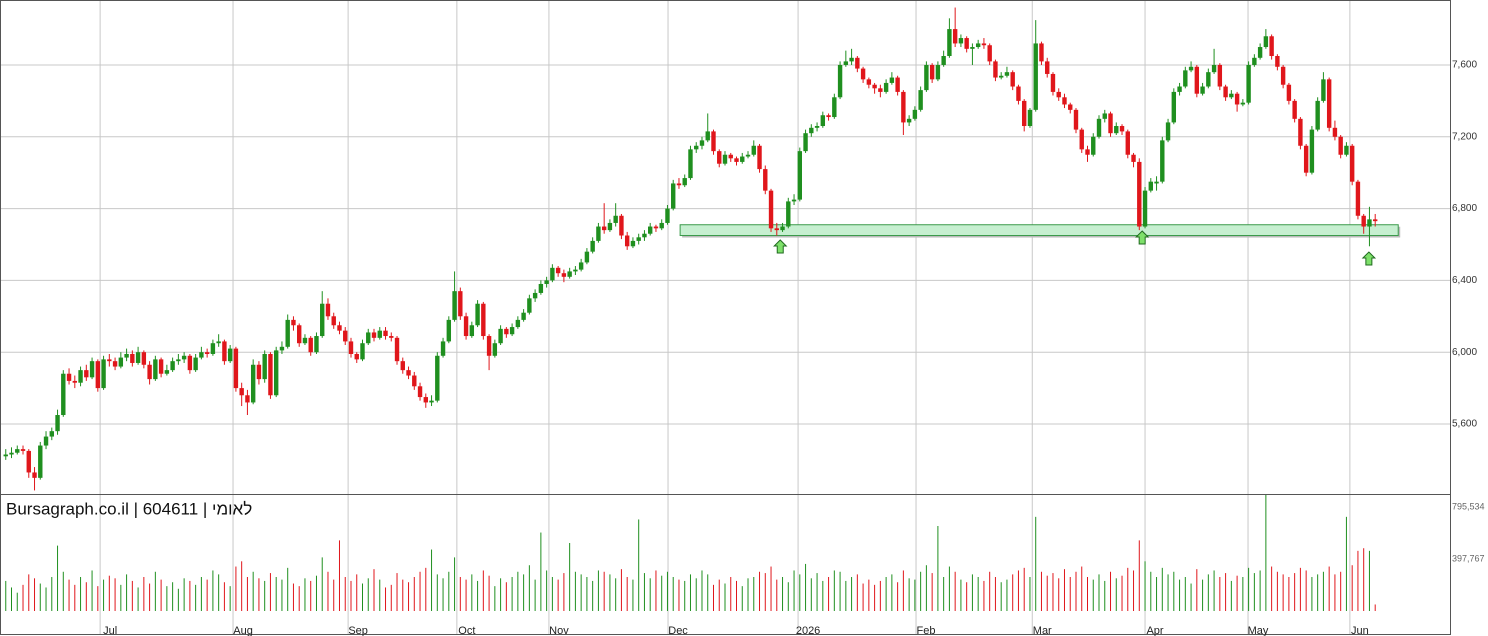  I want to click on x-tick-label: Feb, so click(926, 630).